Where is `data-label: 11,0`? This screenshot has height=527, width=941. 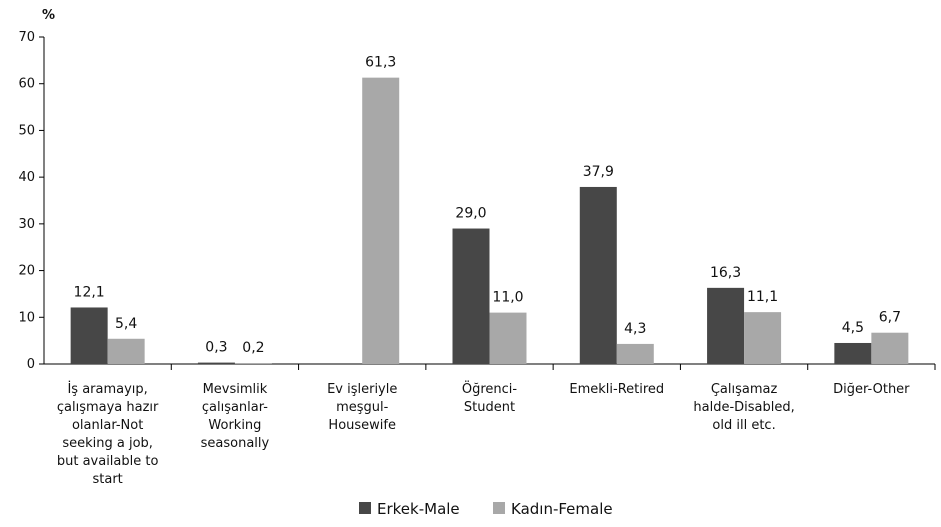
data-label: 11,0 is located at coordinates (507, 298).